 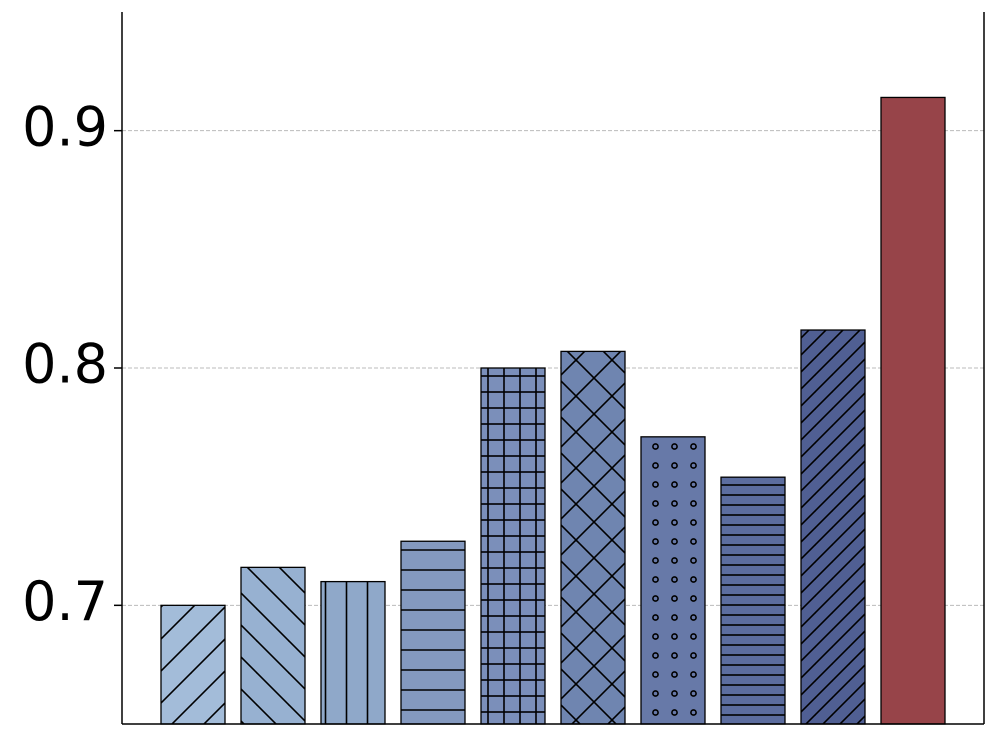 What do you see at coordinates (65, 364) in the screenshot?
I see `y-tick-label: 0.8` at bounding box center [65, 364].